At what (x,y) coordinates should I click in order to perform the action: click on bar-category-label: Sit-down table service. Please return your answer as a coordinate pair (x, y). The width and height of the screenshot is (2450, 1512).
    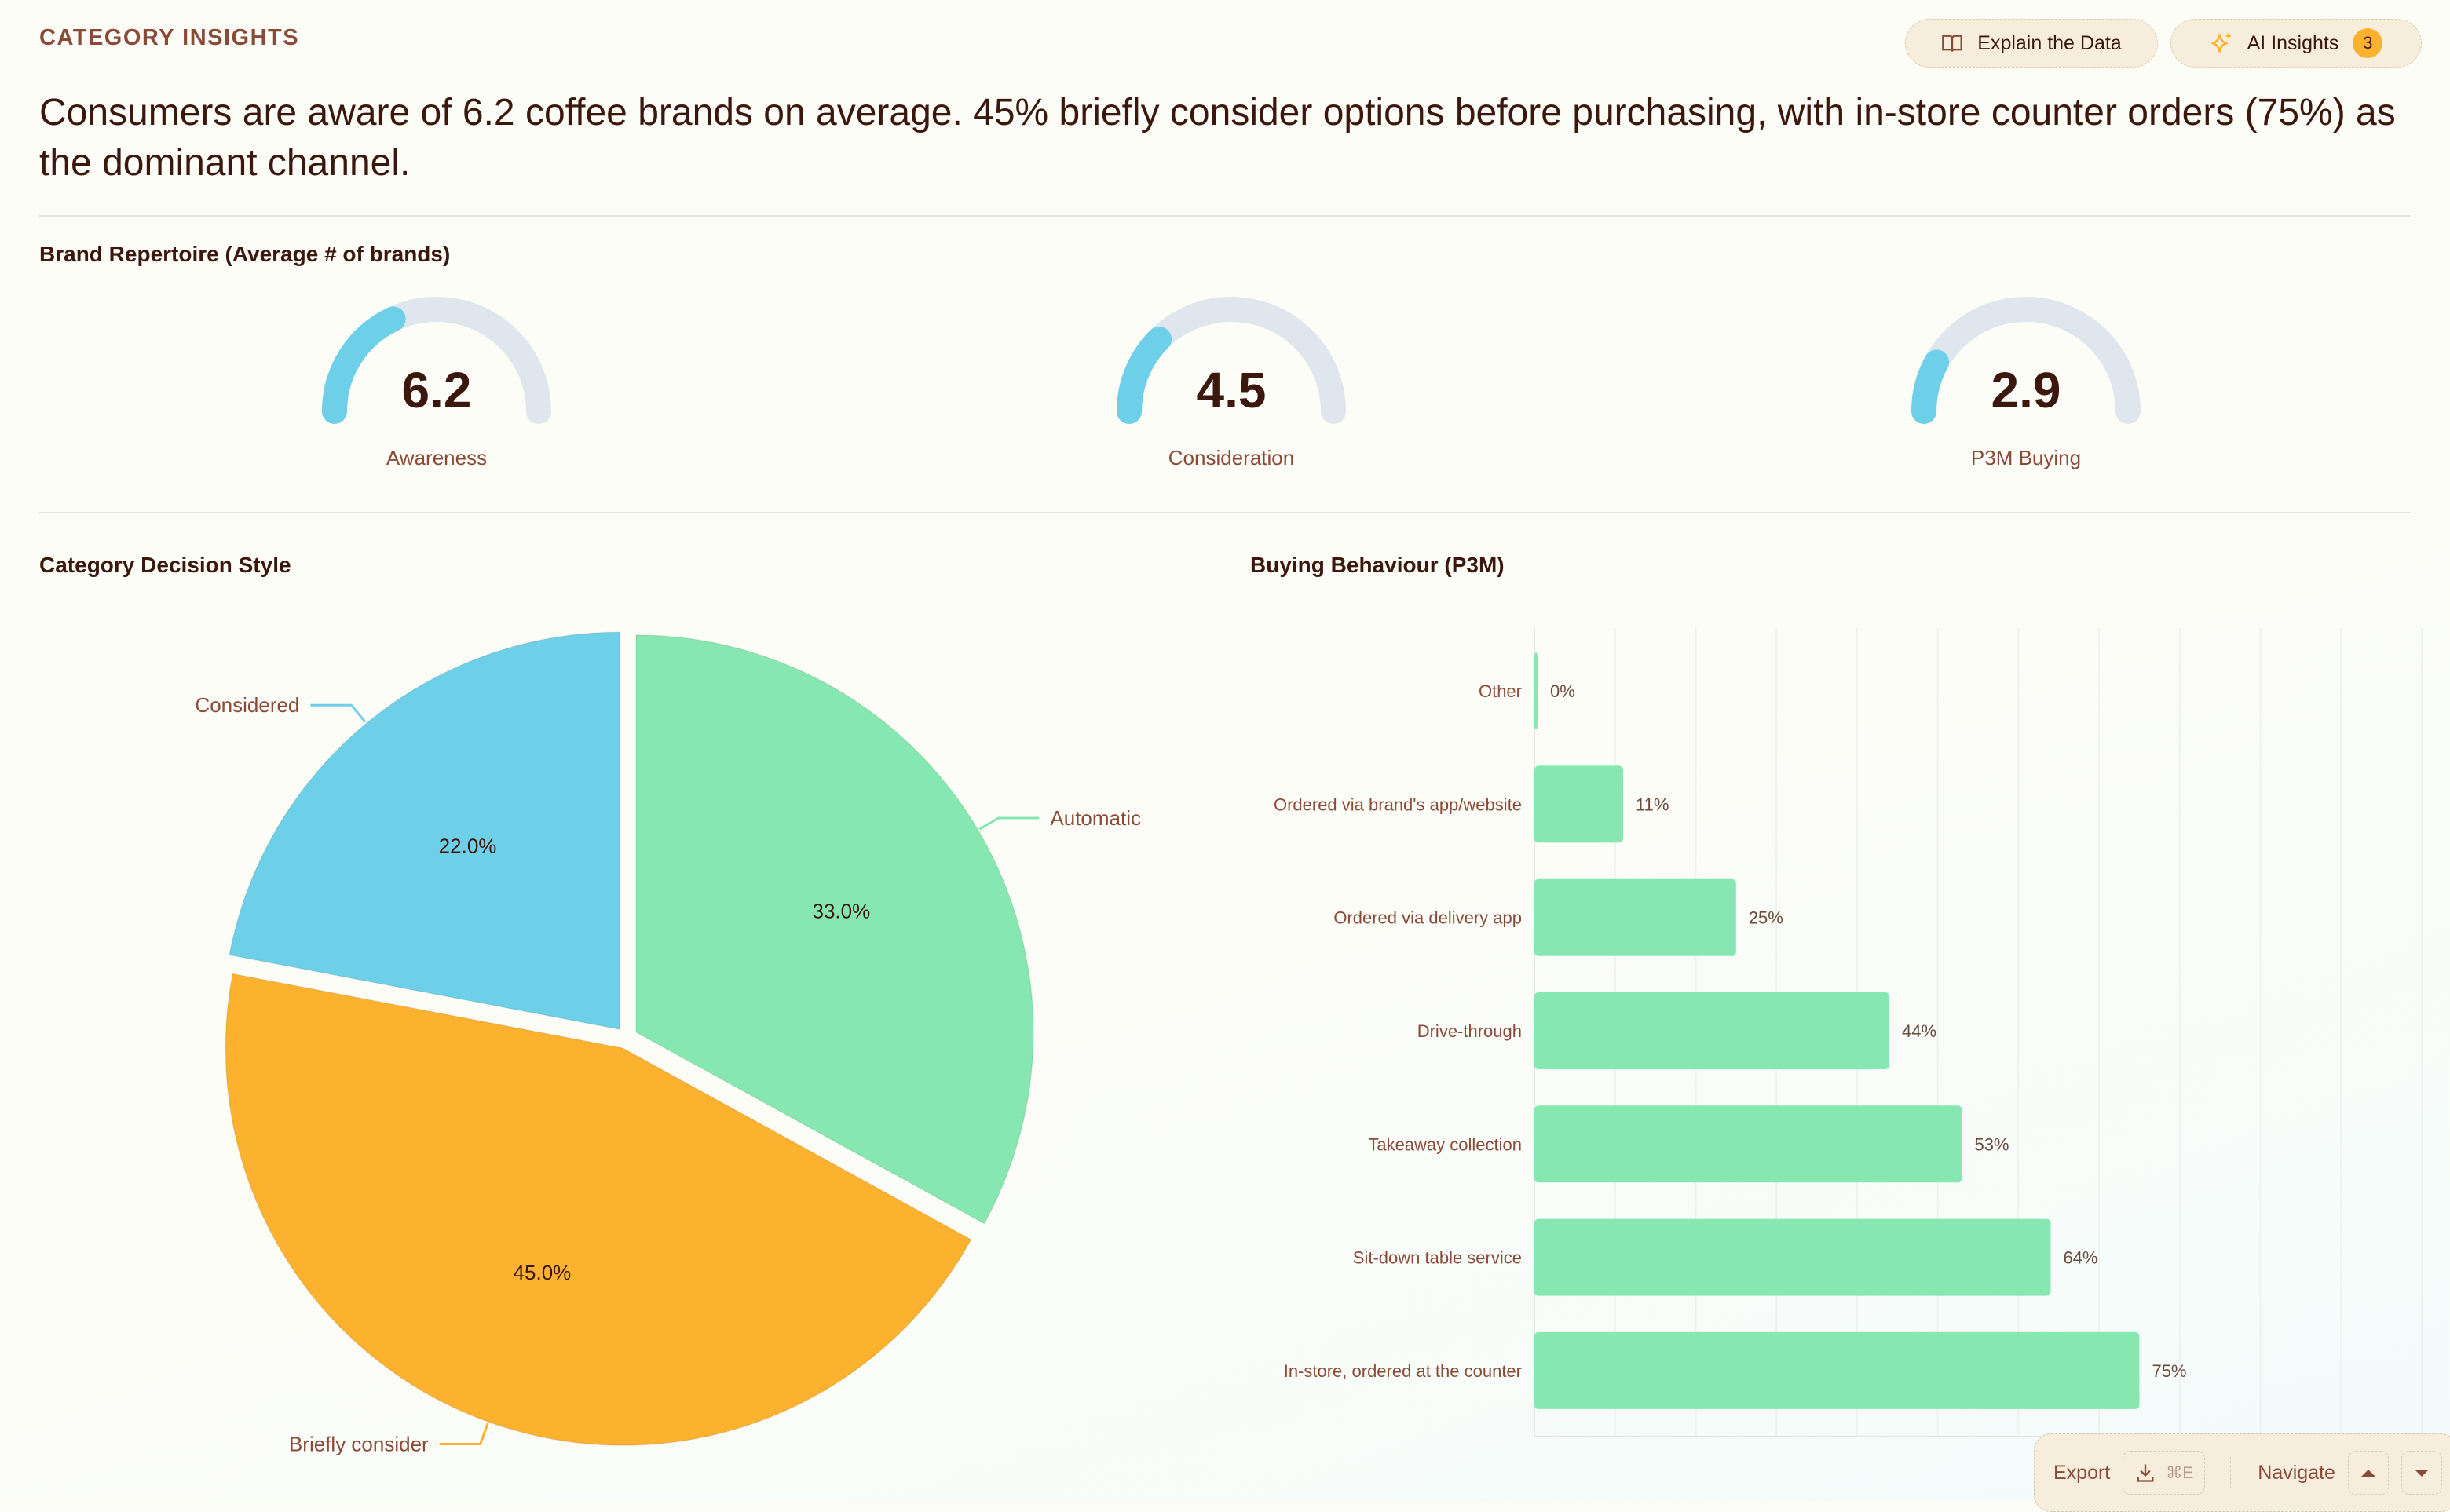
    Looking at the image, I should click on (1437, 1258).